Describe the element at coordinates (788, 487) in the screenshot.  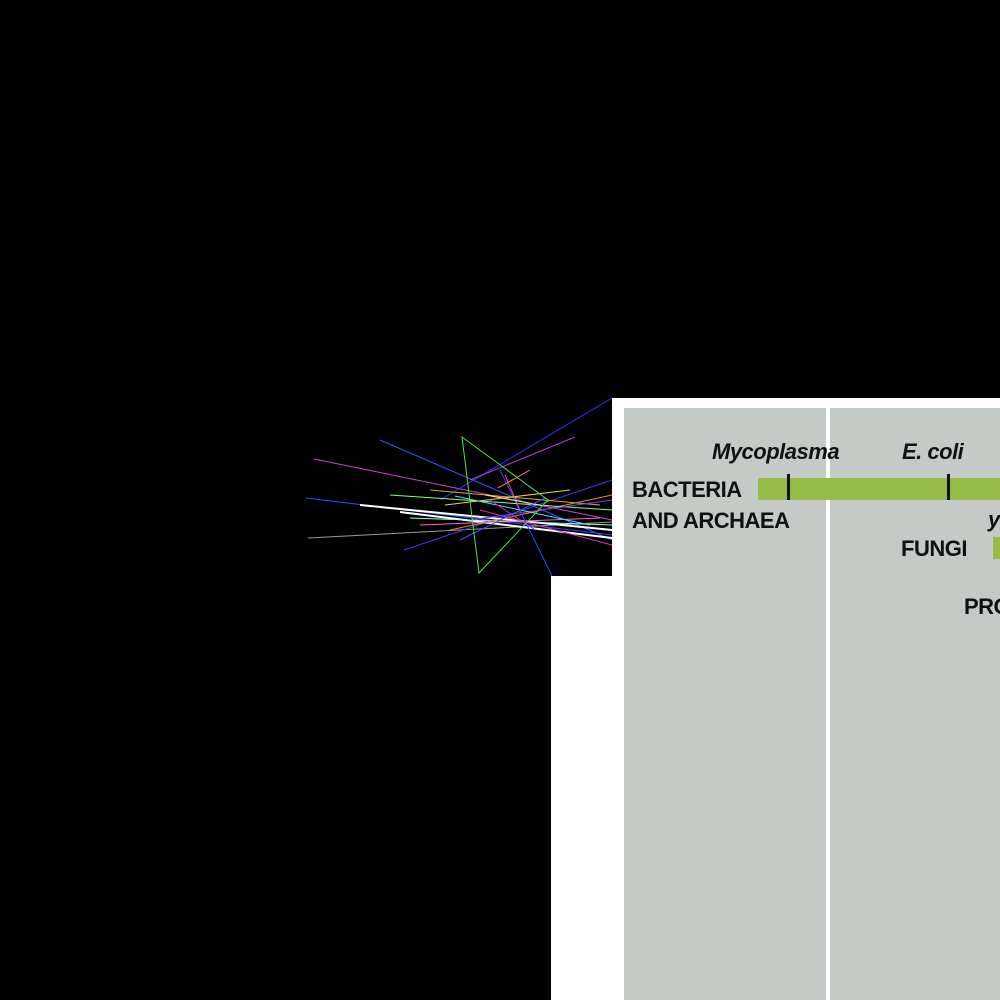
I see `mycoplasma-tick` at that location.